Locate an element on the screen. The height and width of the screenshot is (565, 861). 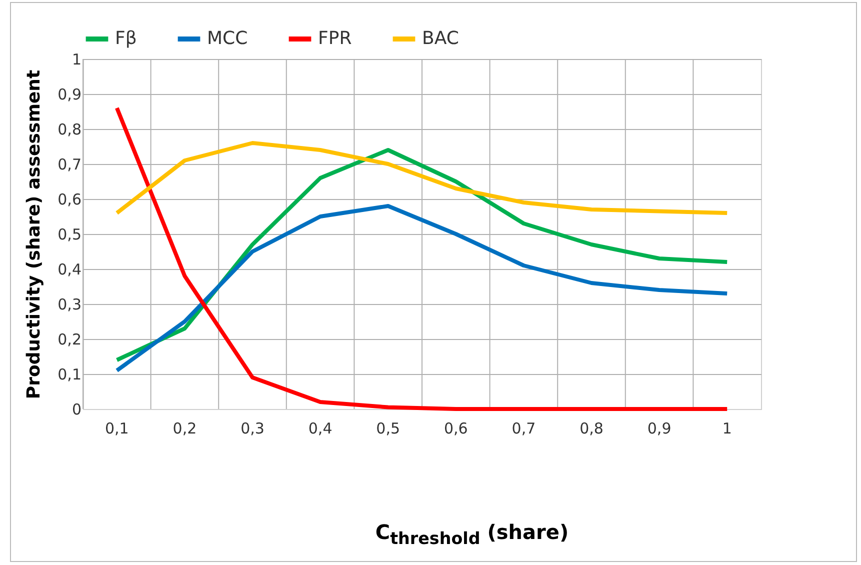
legend-label: MCC is located at coordinates (227, 38).